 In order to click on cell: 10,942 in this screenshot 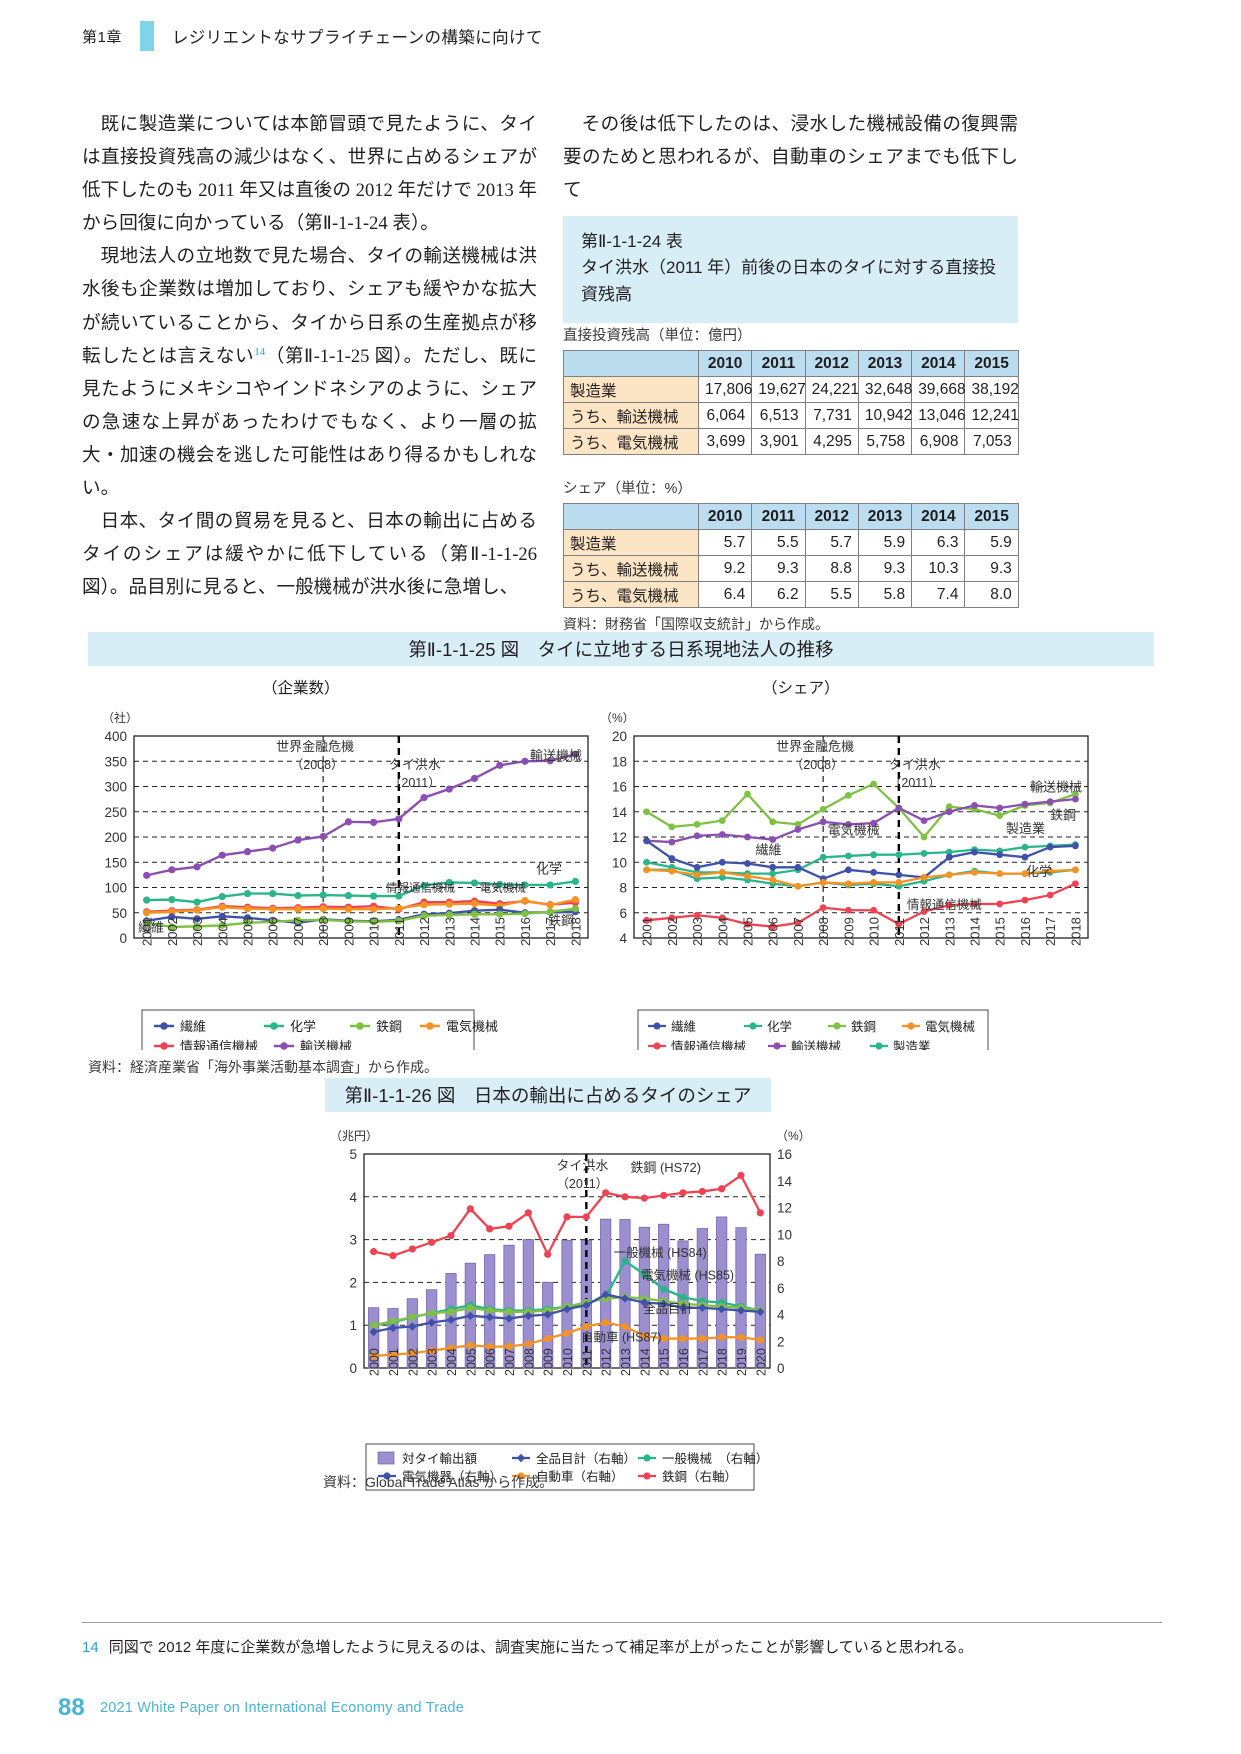, I will do `click(884, 415)`.